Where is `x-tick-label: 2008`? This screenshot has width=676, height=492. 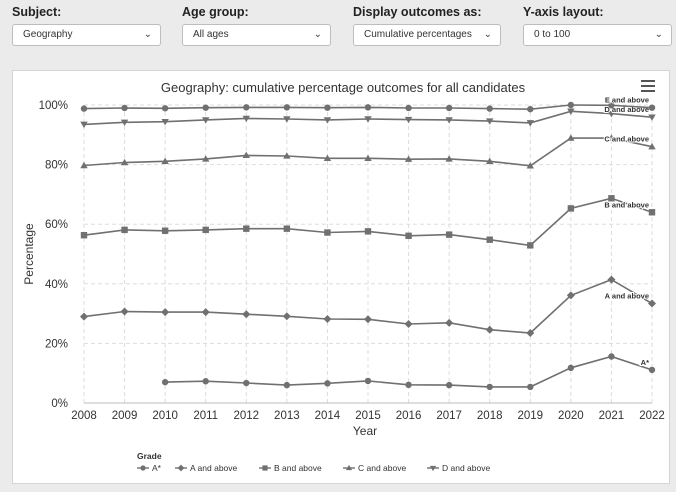
x-tick-label: 2008 is located at coordinates (84, 416).